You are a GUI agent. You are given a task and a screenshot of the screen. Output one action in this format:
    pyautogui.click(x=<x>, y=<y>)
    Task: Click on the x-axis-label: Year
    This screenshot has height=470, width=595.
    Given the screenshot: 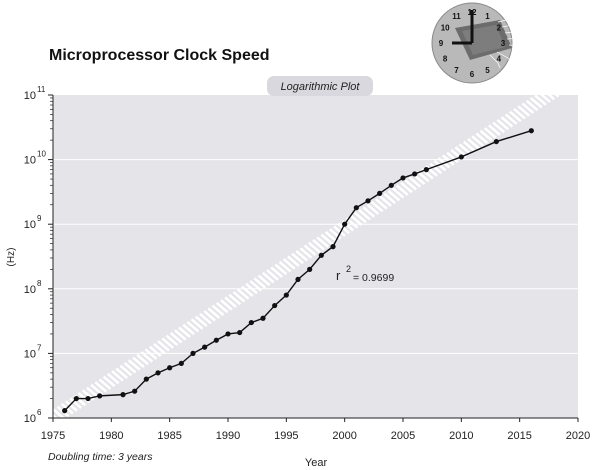 What is the action you would take?
    pyautogui.click(x=316, y=463)
    